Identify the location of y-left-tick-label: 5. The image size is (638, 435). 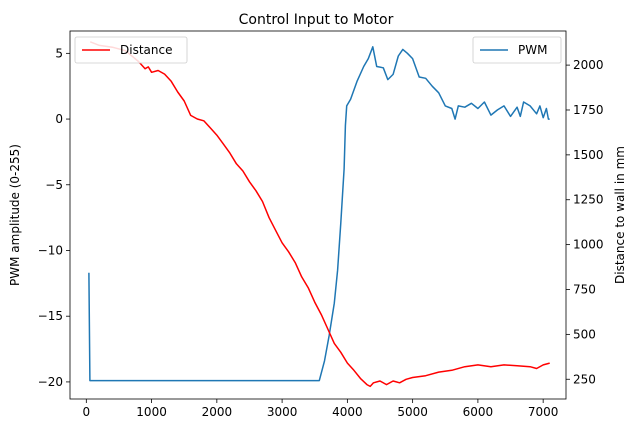
(59, 53).